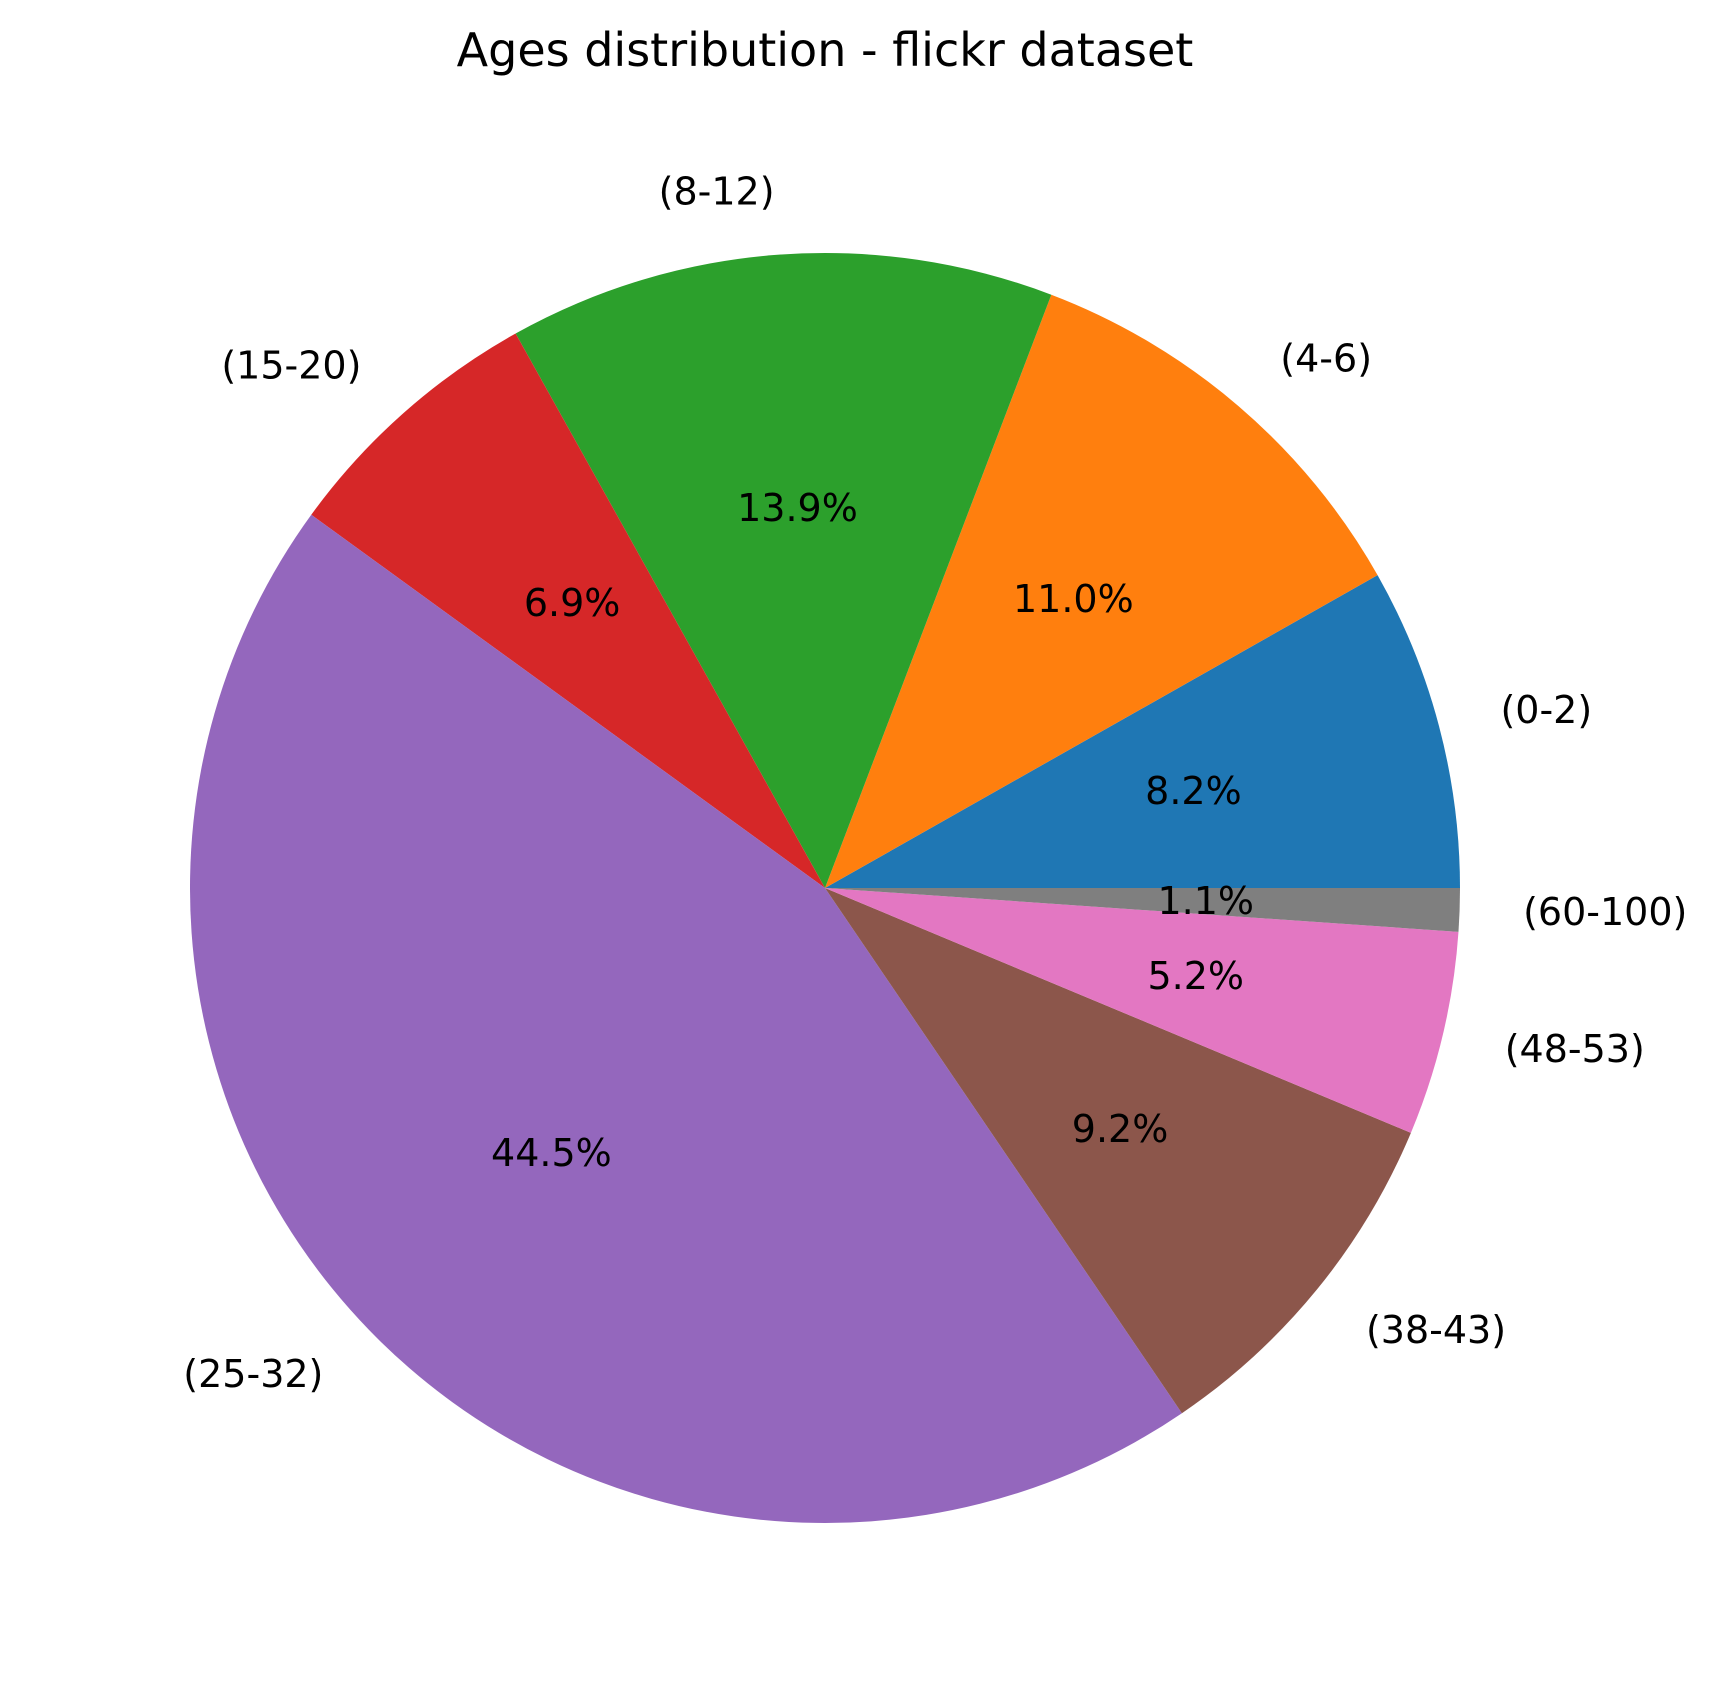  Describe the element at coordinates (253, 1374) in the screenshot. I see `category-label-25-32: (25-32)` at that location.